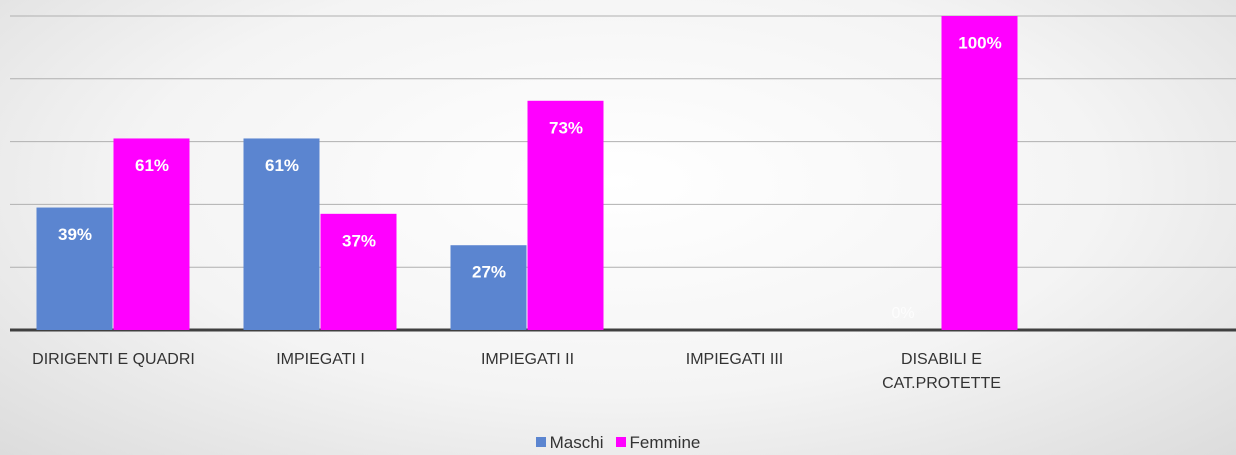  I want to click on legend-item: Maschi, so click(569, 443).